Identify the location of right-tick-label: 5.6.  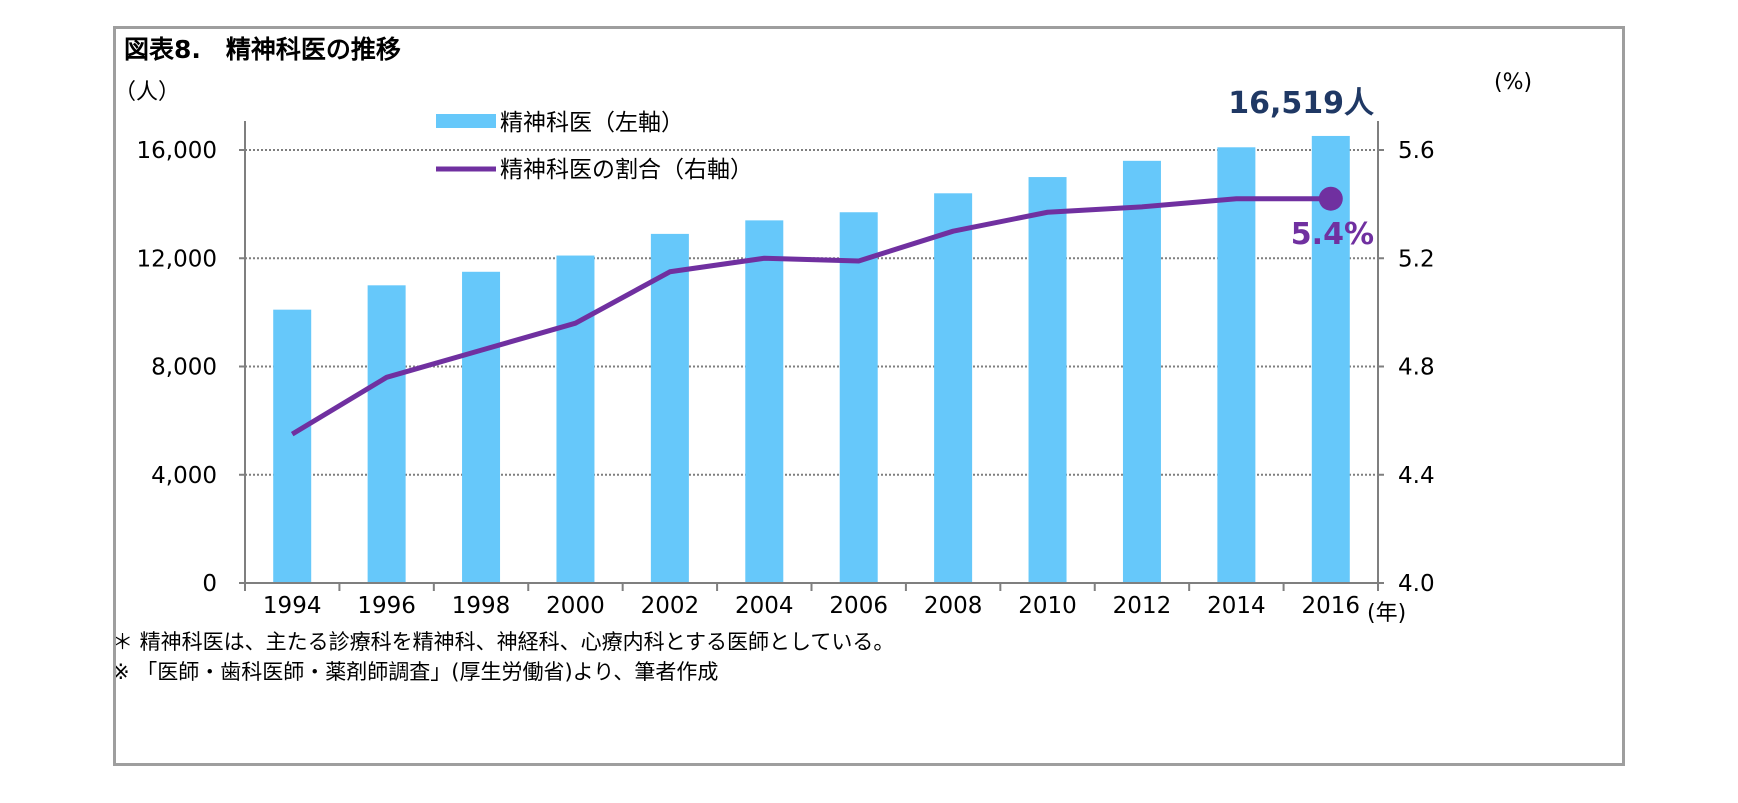
(1416, 151).